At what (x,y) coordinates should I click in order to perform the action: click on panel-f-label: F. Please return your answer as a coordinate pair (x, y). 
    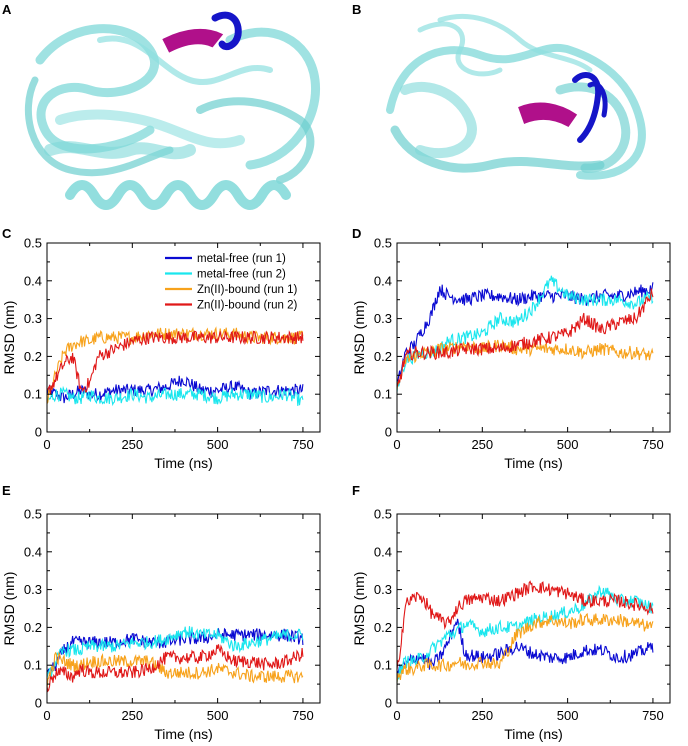
    Looking at the image, I should click on (356, 490).